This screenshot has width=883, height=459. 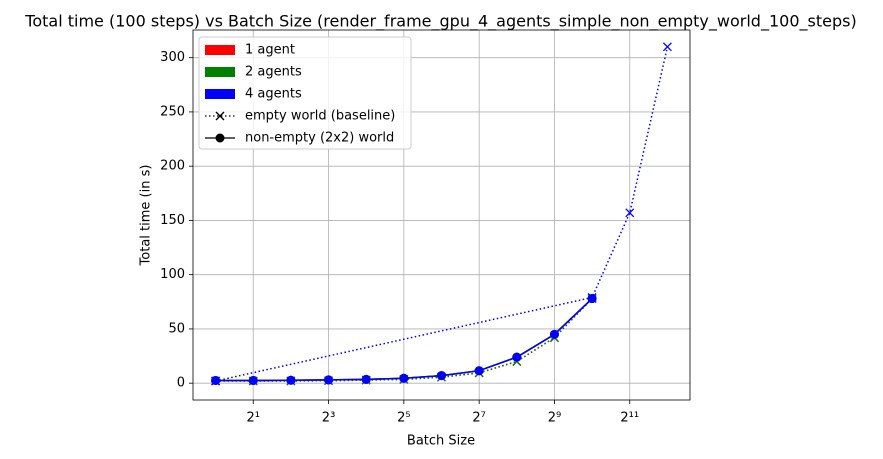 I want to click on x-axis-label: Batch Size, so click(x=441, y=441).